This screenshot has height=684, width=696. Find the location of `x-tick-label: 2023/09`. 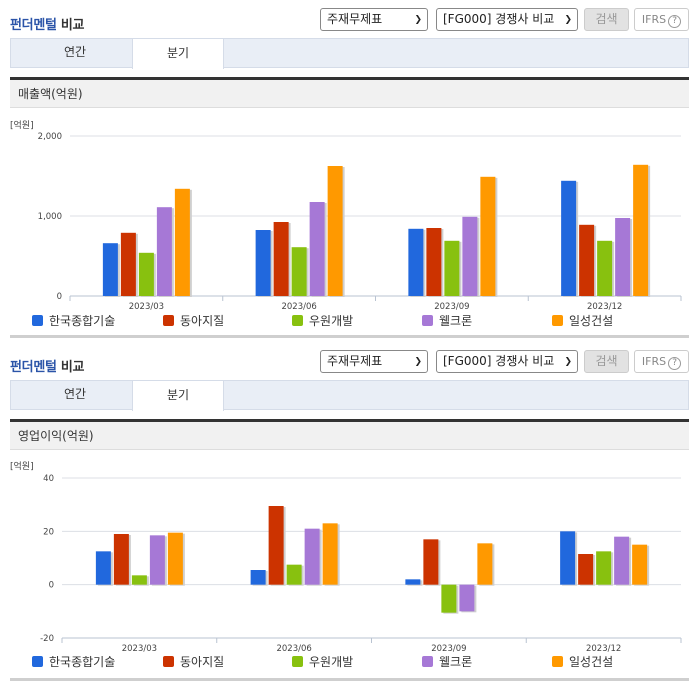

x-tick-label: 2023/09 is located at coordinates (451, 307).